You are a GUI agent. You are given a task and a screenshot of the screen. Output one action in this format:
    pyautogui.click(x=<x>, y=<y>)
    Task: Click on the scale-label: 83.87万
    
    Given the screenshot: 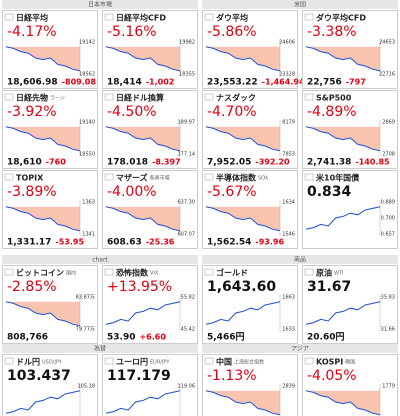 What is the action you would take?
    pyautogui.click(x=85, y=298)
    